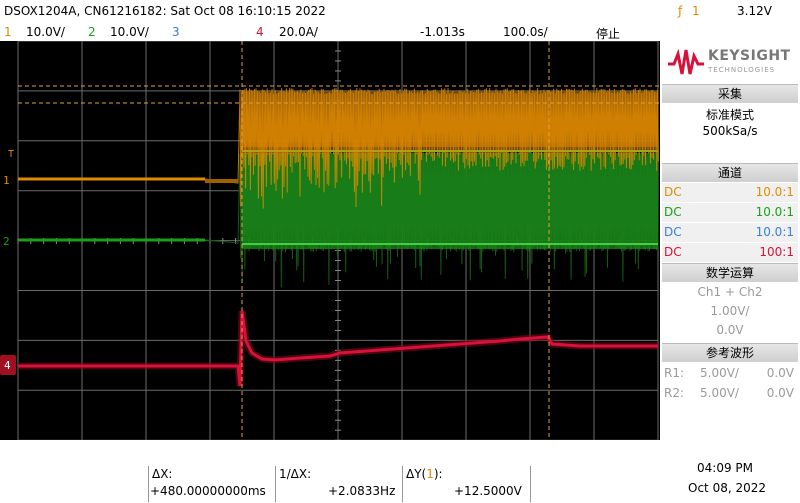 The width and height of the screenshot is (800, 503). I want to click on channels-title: 通道, so click(730, 172).